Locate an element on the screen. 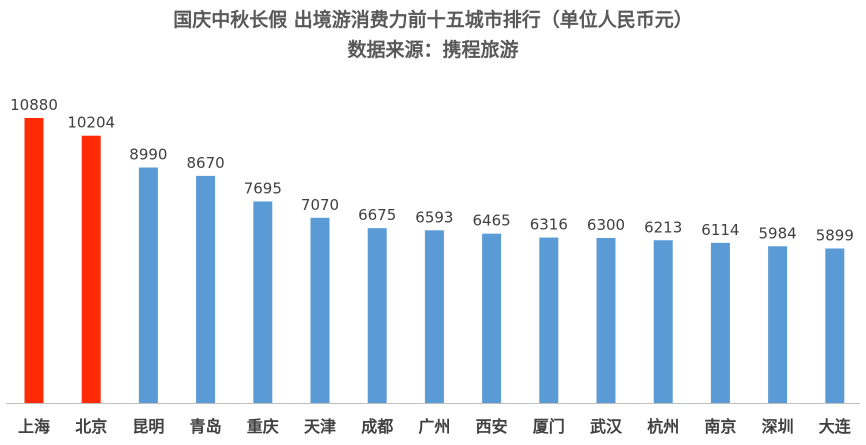 The image size is (866, 445). data-label-8: 6465 is located at coordinates (492, 221).